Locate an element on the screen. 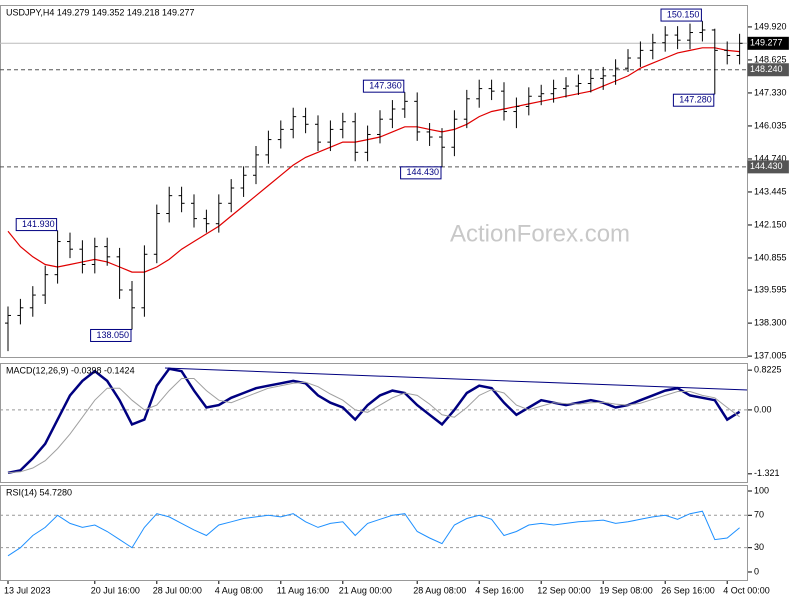  panel-title: MACD(12,26,9) -0.0398 -0.1424 is located at coordinates (70, 370).